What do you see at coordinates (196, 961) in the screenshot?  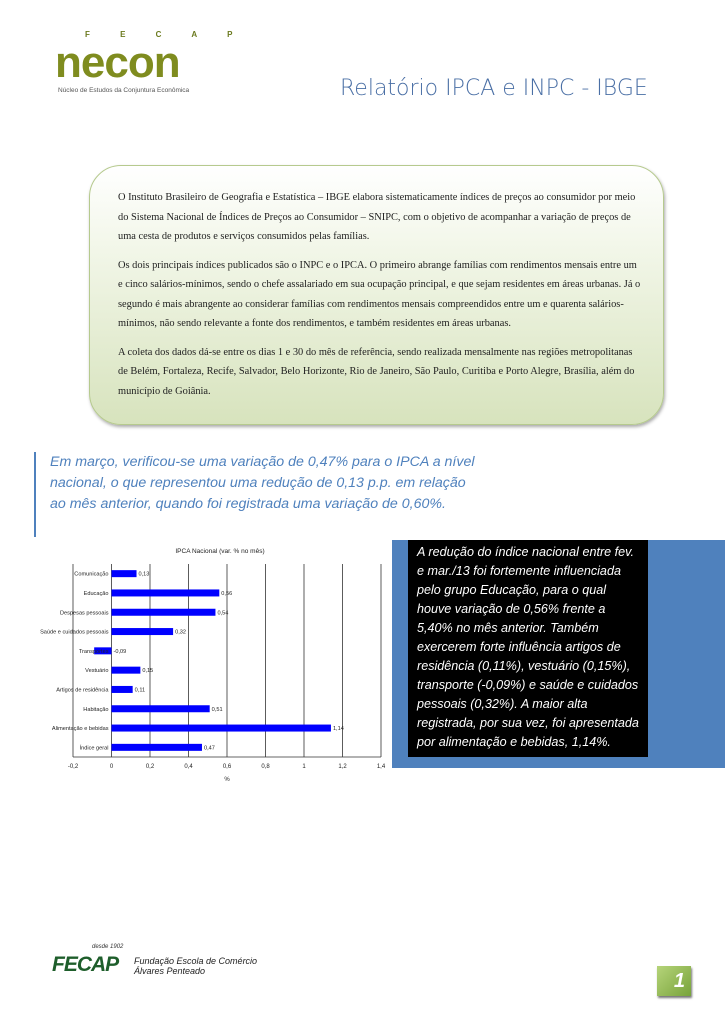 I see `footer-line1: Fundação Escola de Comércio` at bounding box center [196, 961].